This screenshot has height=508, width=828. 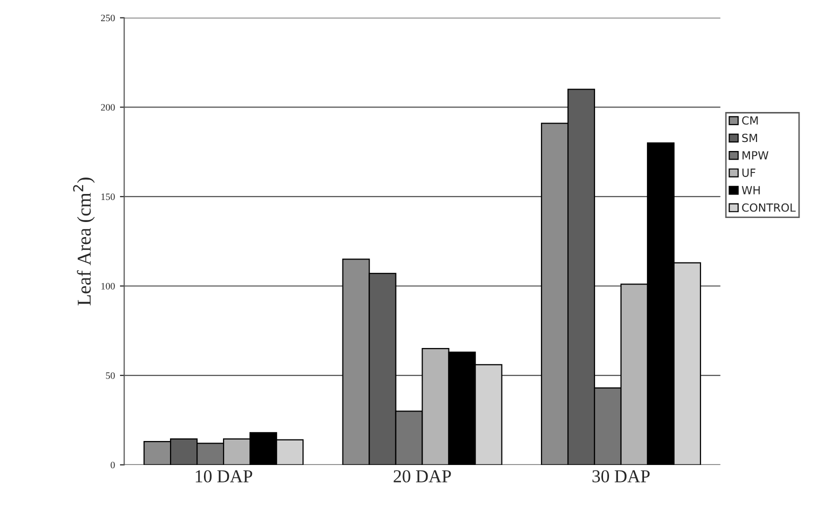 What do you see at coordinates (750, 138) in the screenshot?
I see `legend-label: SM` at bounding box center [750, 138].